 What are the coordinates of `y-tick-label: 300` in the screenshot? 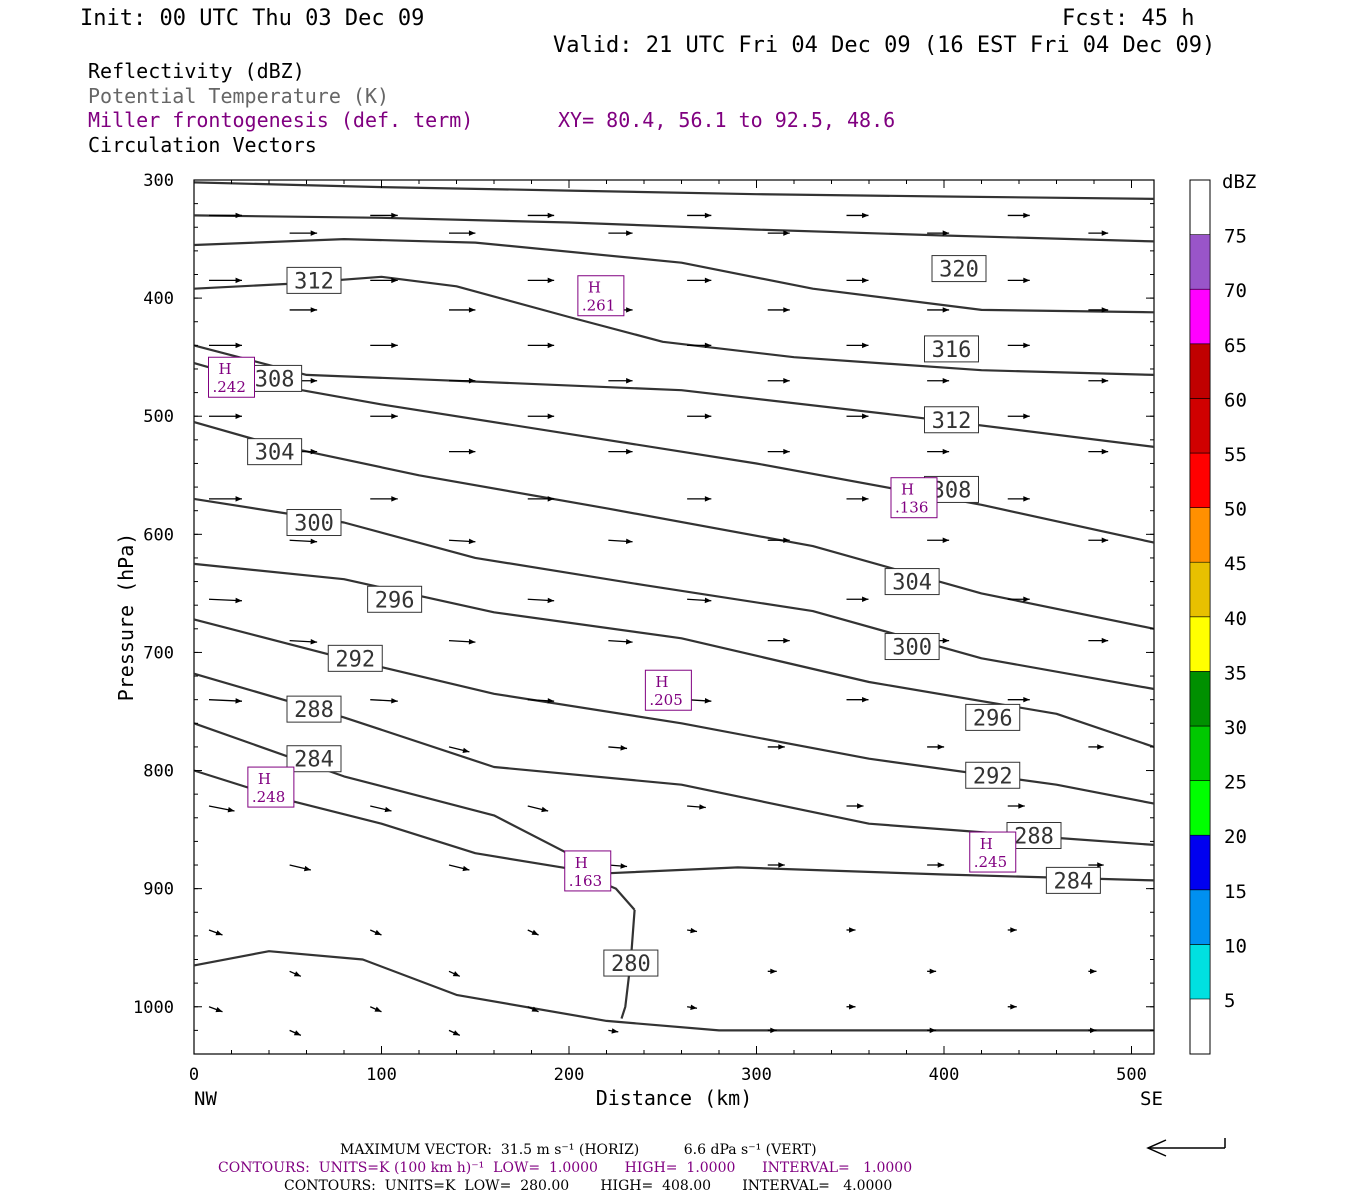 It's located at (158, 181).